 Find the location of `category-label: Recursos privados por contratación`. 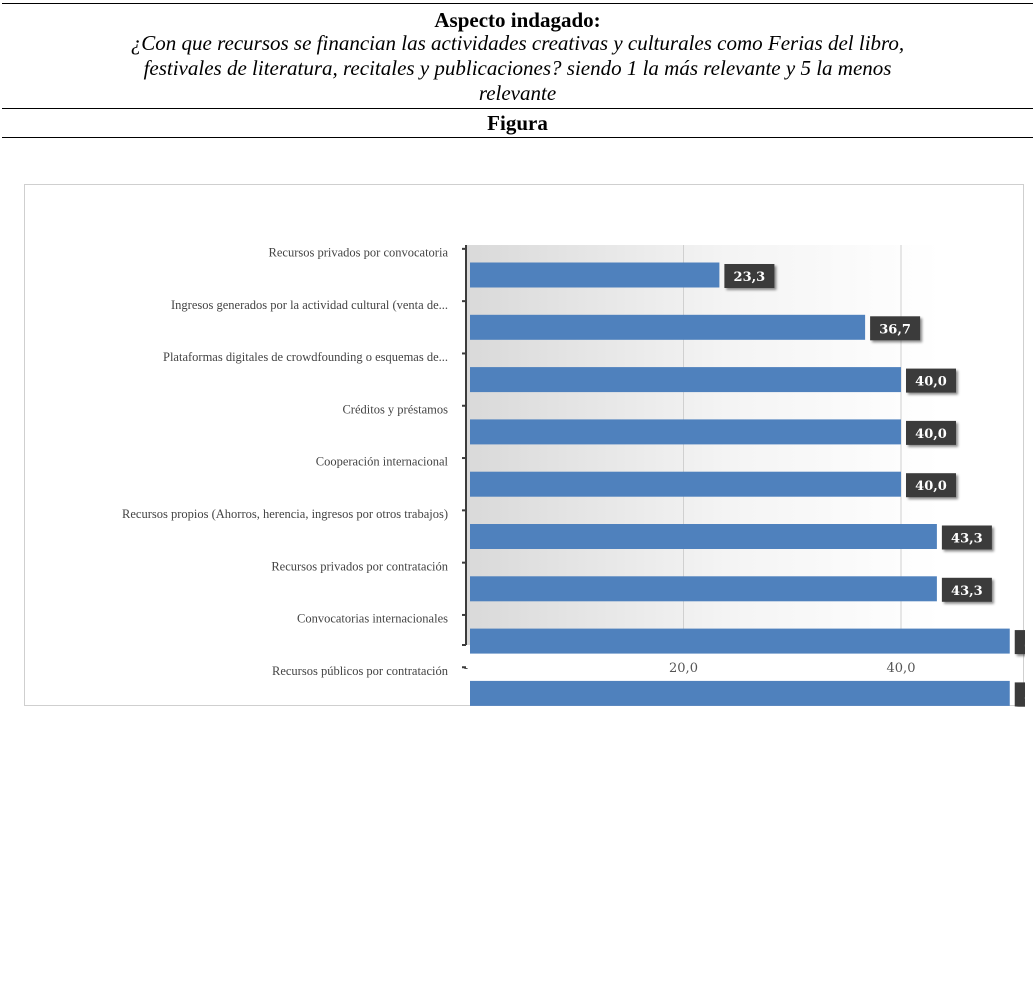

category-label: Recursos privados por contratación is located at coordinates (359, 566).